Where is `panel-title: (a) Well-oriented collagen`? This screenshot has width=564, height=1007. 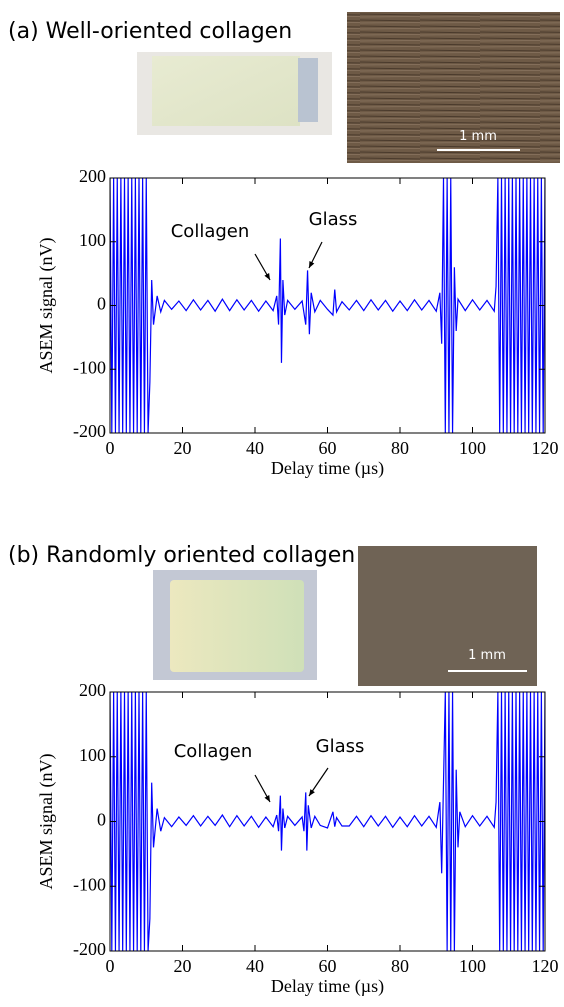
panel-title: (a) Well-oriented collagen is located at coordinates (150, 31).